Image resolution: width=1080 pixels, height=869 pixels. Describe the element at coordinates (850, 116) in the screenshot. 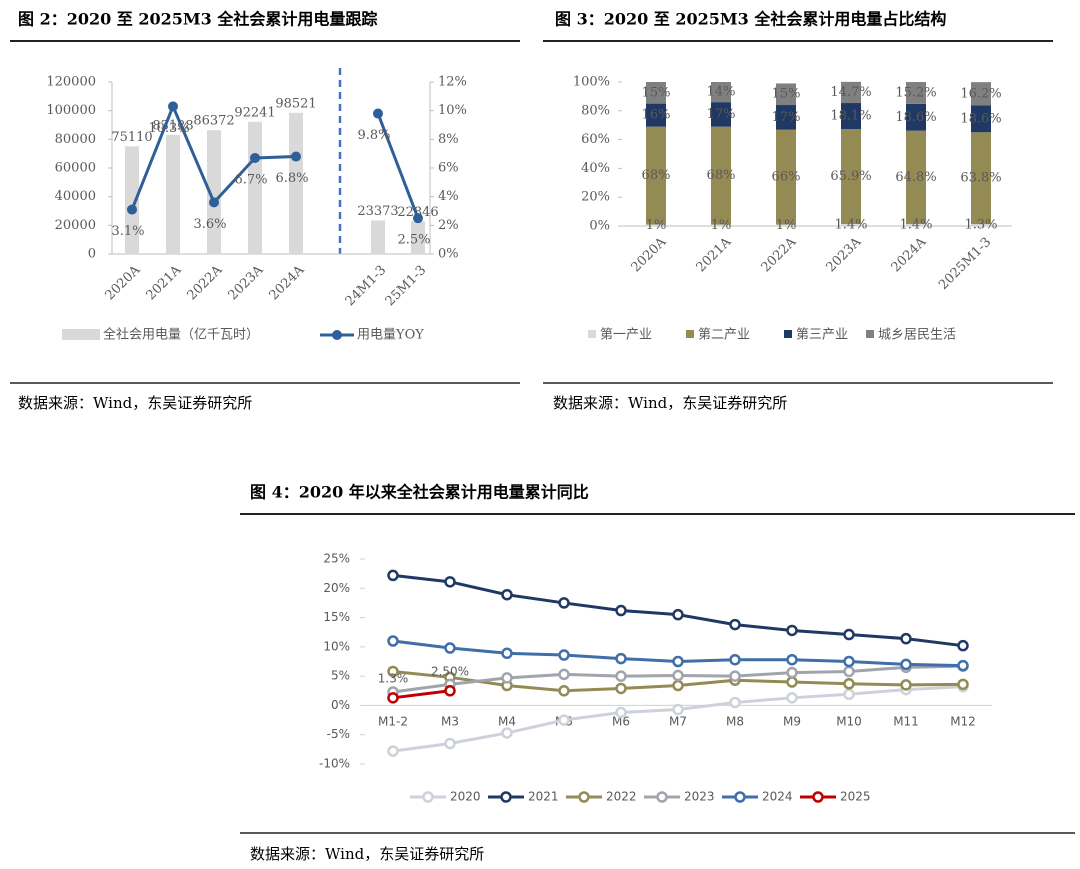

I see `segment-label: 18.1%` at that location.